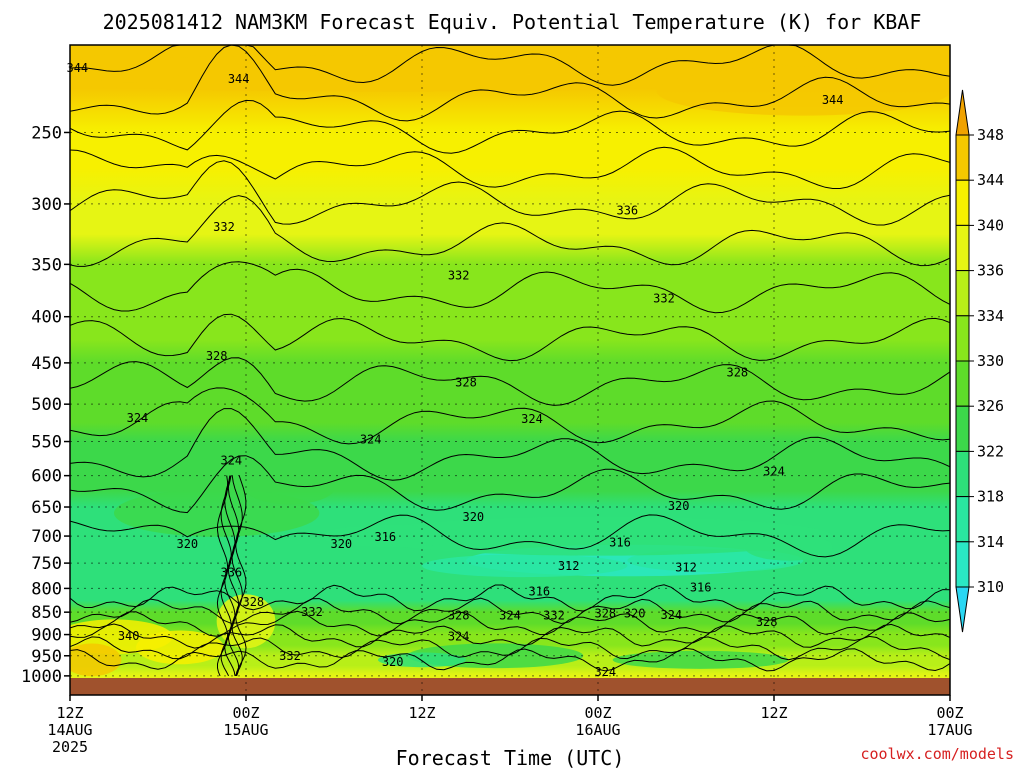  What do you see at coordinates (129, 636) in the screenshot?
I see `contour-label: 340` at bounding box center [129, 636].